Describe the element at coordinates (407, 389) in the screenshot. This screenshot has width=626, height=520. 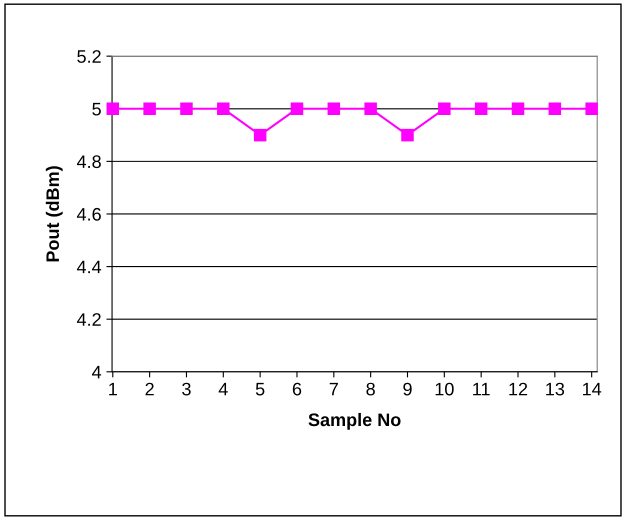
I see `x-tick-label: 9` at that location.